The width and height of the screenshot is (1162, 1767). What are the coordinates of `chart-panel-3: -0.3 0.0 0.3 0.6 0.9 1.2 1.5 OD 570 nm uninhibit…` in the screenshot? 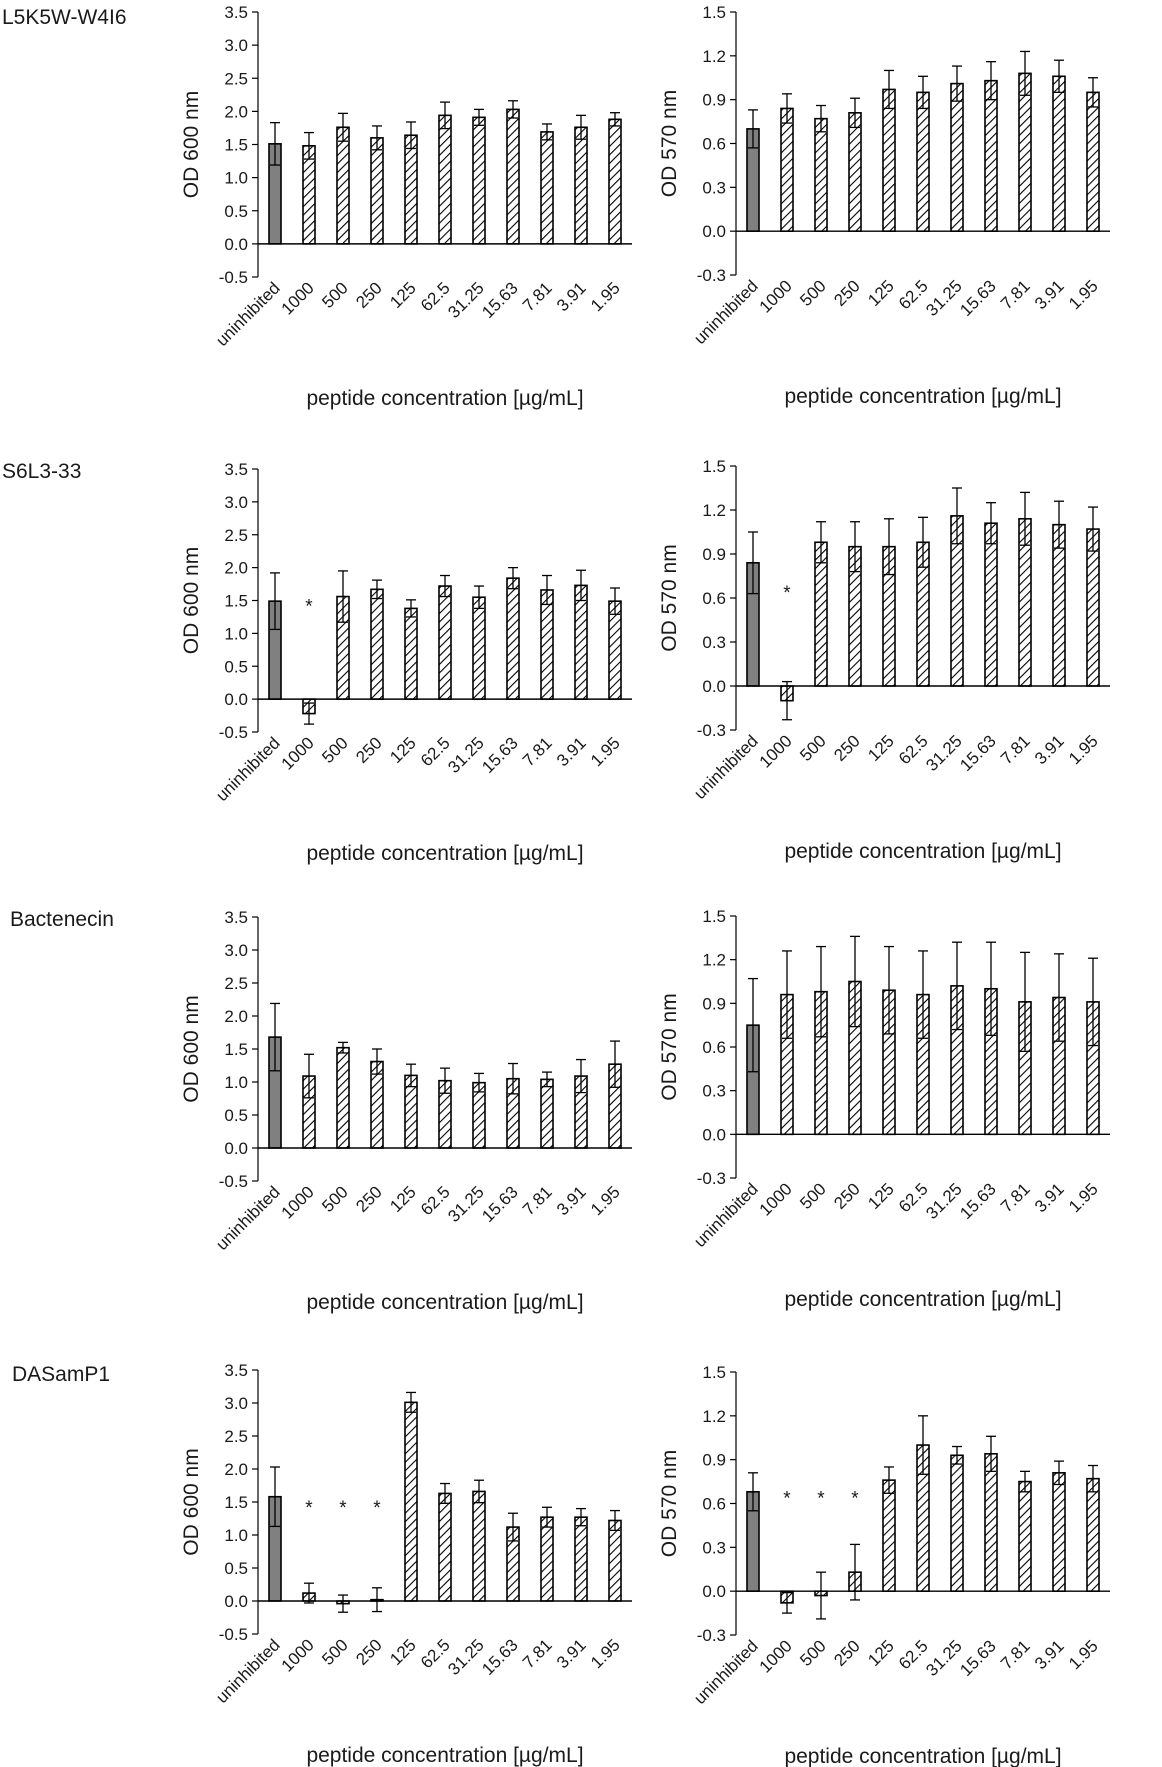 It's located at (884, 660).